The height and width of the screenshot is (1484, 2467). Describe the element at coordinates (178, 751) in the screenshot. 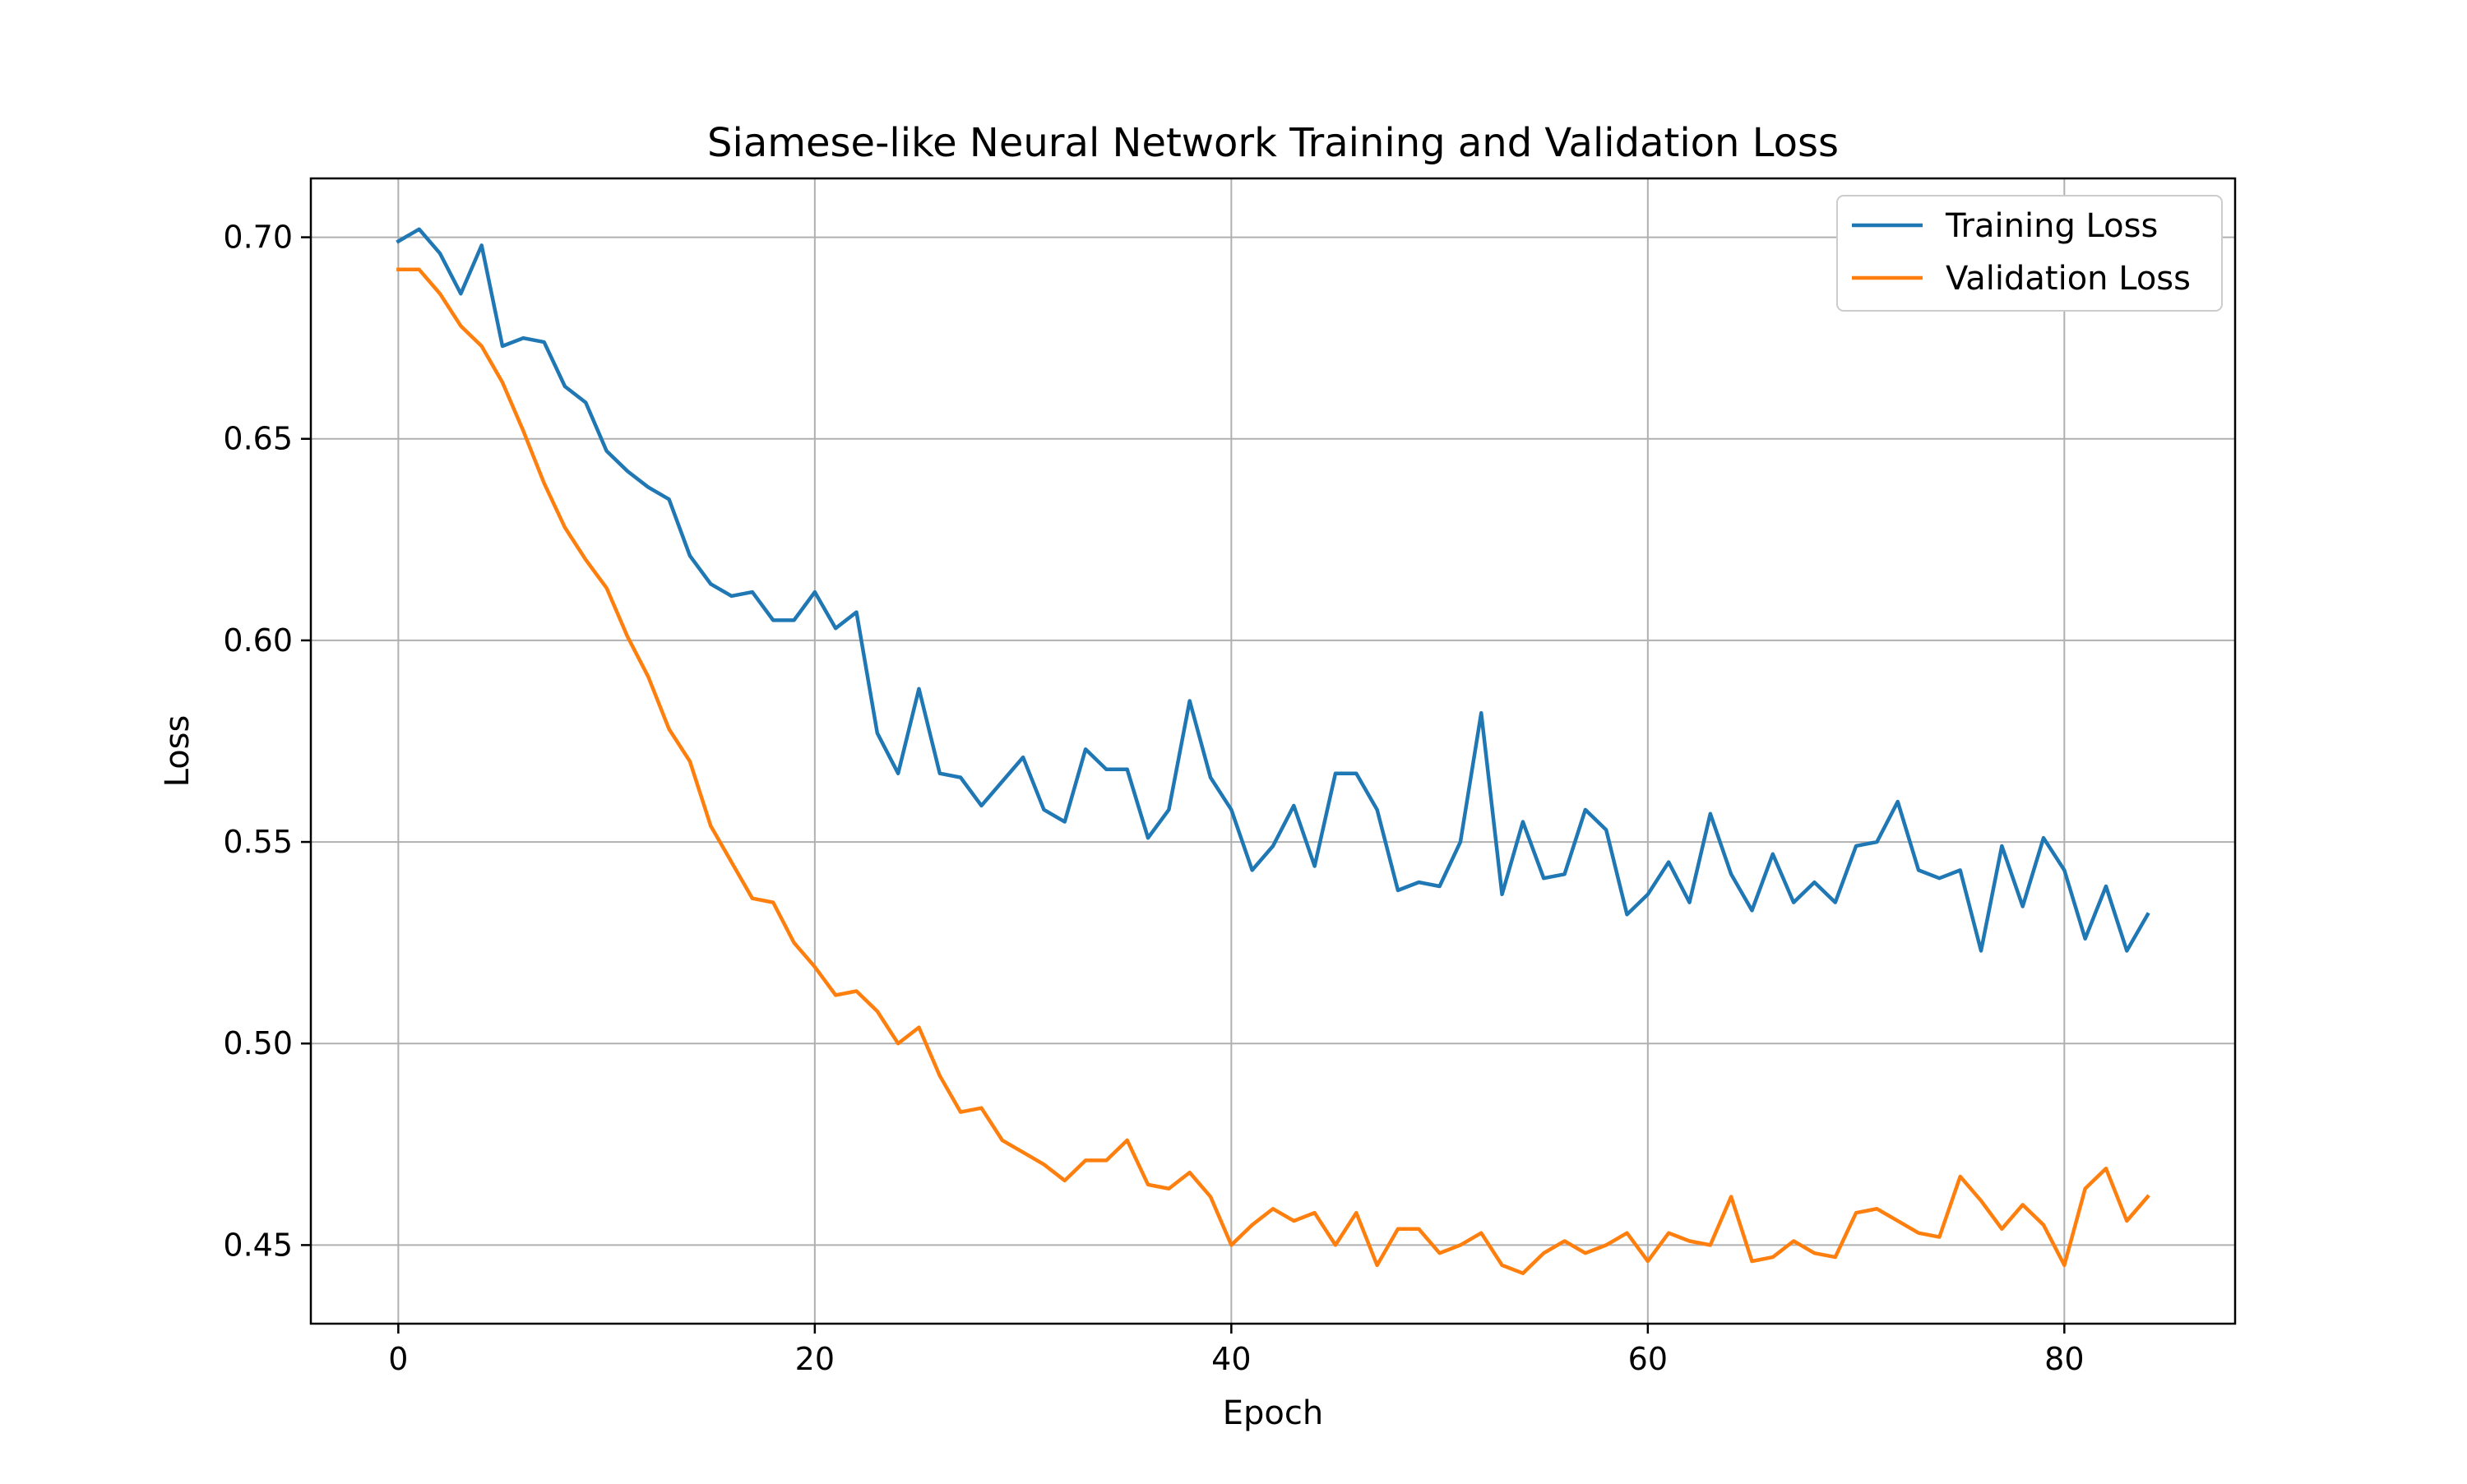

I see `y-axis-label: Loss` at that location.